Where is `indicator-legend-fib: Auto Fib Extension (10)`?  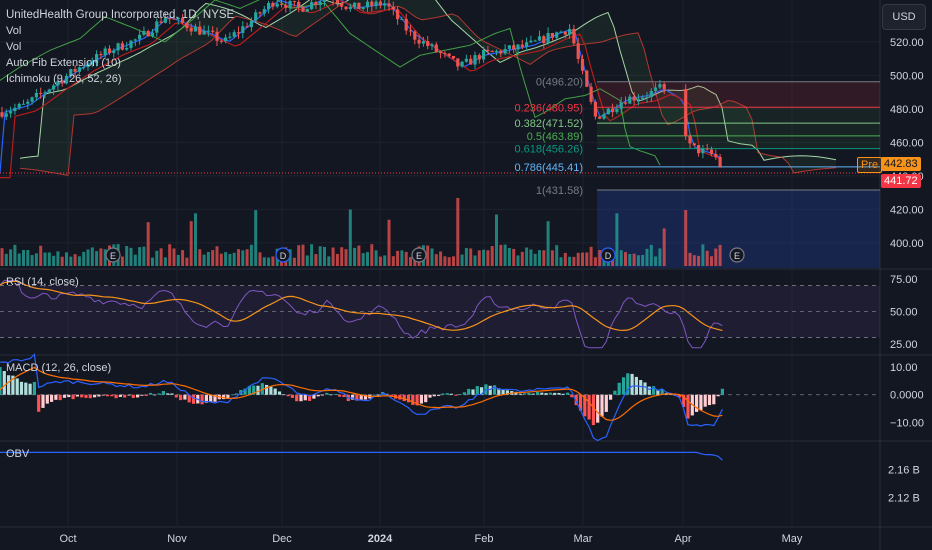
indicator-legend-fib: Auto Fib Extension (10) is located at coordinates (63, 63).